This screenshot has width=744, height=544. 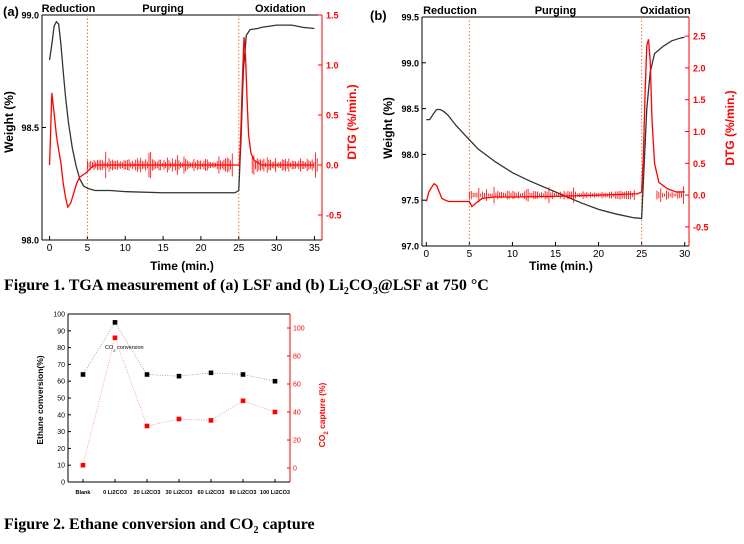 I want to click on y2-tick-label: 2.5, so click(x=699, y=37).